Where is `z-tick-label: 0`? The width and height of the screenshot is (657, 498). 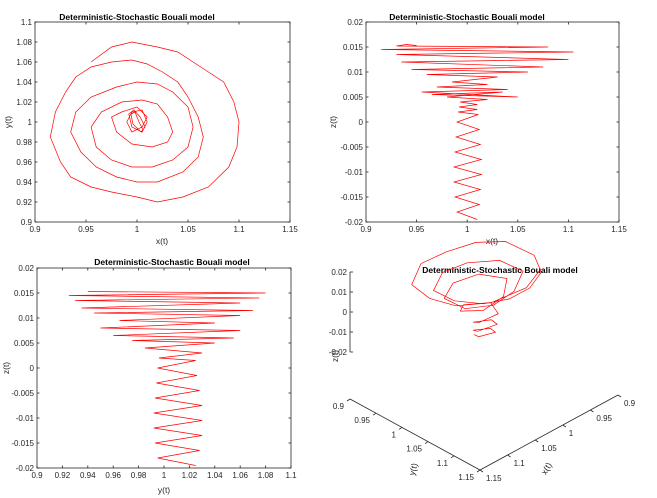 z-tick-label: 0 is located at coordinates (345, 312).